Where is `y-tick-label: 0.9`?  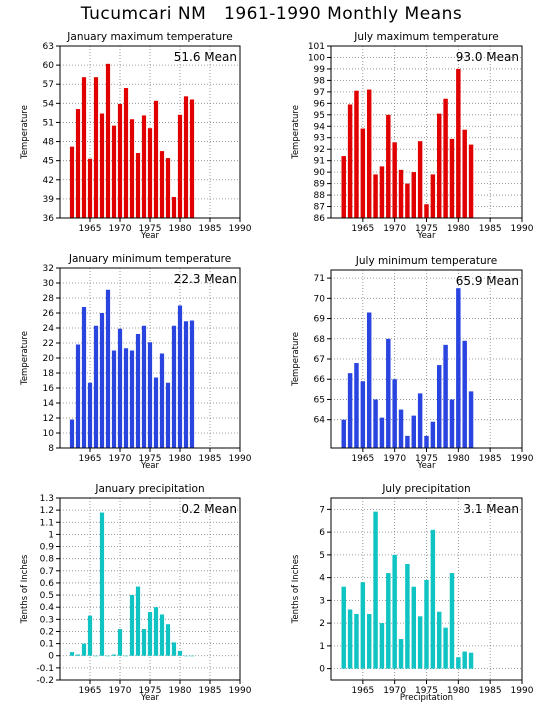
y-tick-label: 0.9 is located at coordinates (47, 548).